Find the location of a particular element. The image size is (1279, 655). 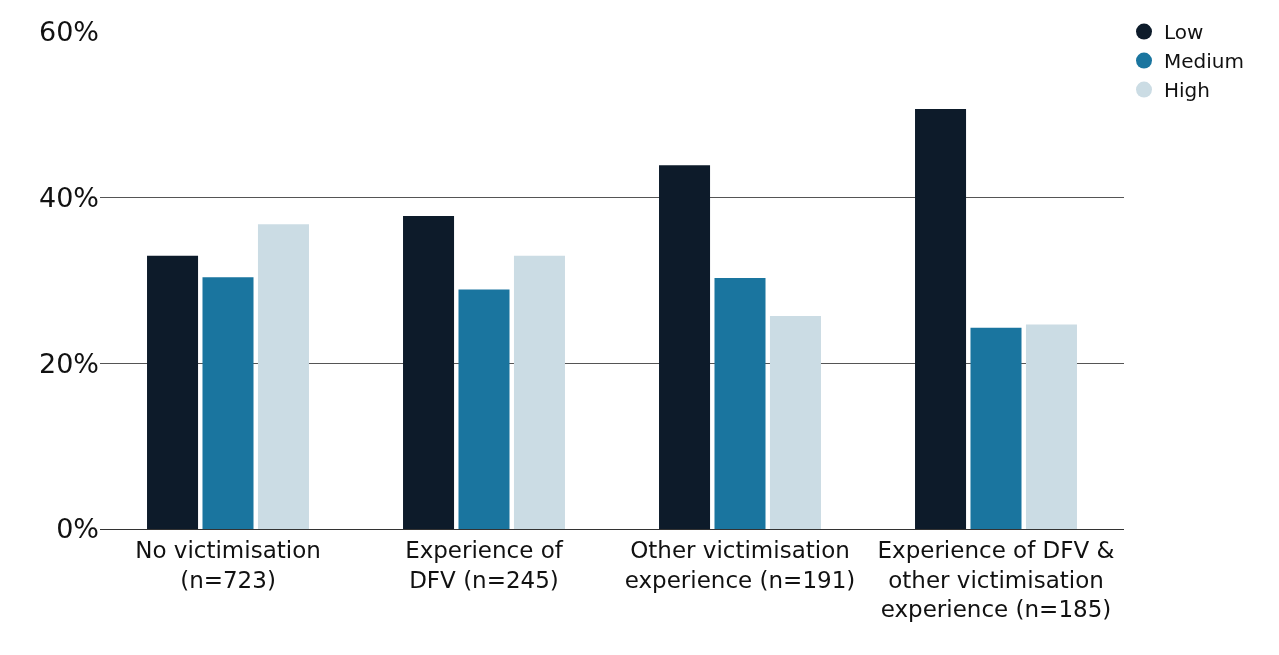

y-tick-label: 60% is located at coordinates (68, 32).